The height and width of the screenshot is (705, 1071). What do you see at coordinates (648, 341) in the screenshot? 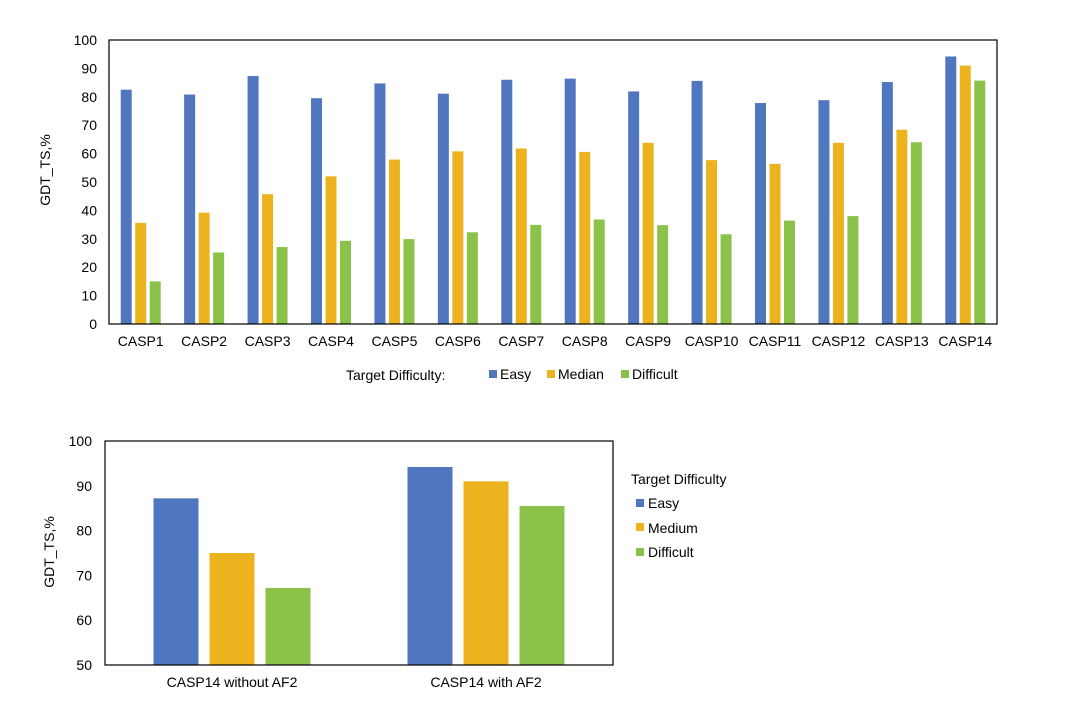
I see `top-xtick-label: CASP9` at bounding box center [648, 341].